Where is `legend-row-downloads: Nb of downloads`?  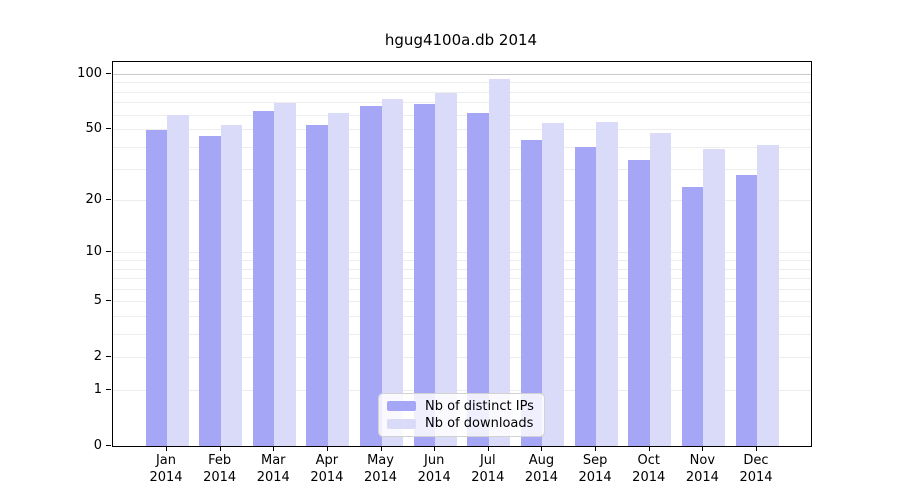 legend-row-downloads: Nb of downloads is located at coordinates (461, 423).